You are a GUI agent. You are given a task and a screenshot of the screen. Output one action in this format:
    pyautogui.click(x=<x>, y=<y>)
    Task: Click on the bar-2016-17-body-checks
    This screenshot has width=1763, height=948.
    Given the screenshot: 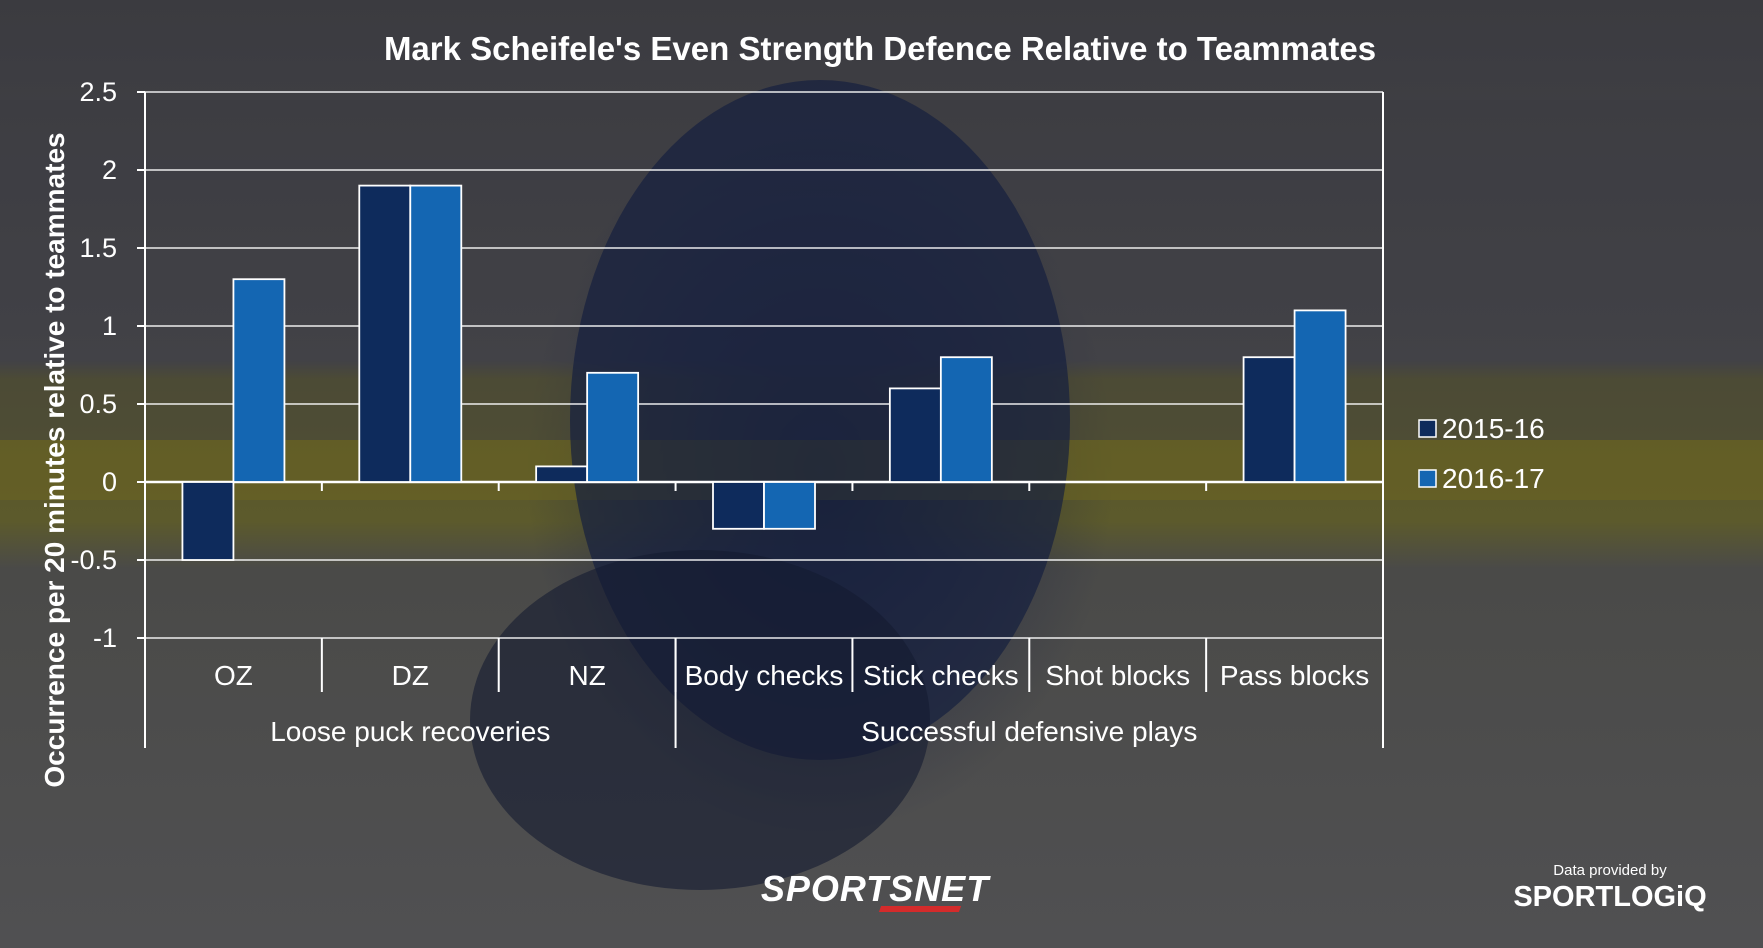 What is the action you would take?
    pyautogui.click(x=789, y=505)
    